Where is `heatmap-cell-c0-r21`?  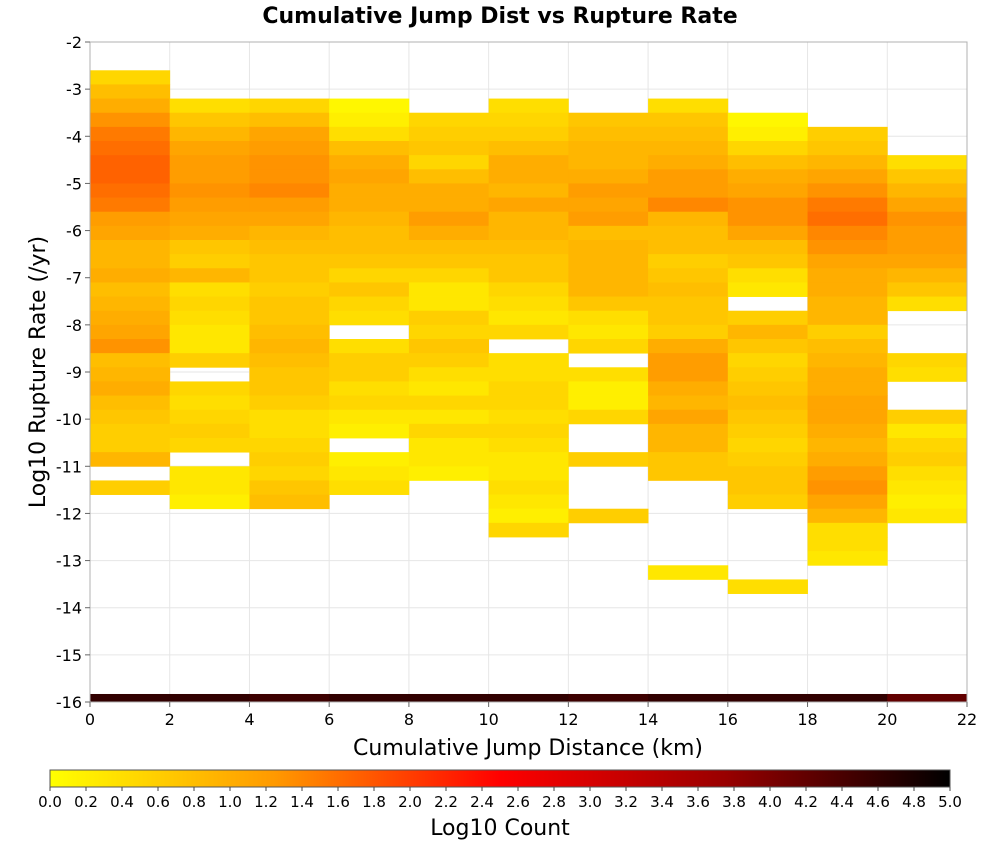 heatmap-cell-c0-r21 is located at coordinates (130, 374).